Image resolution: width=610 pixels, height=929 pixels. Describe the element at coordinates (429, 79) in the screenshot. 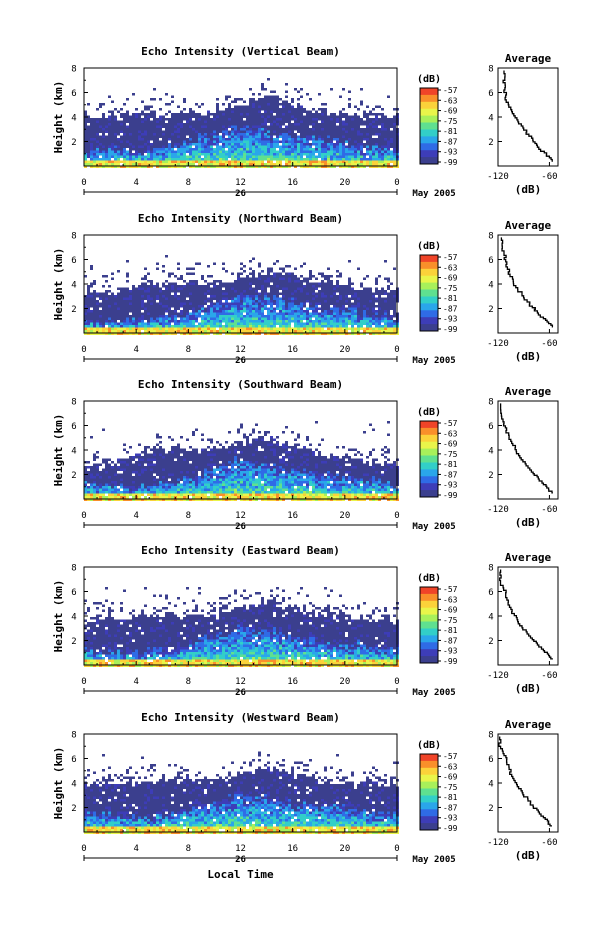

I see `colorbar-unit: (dB)` at that location.